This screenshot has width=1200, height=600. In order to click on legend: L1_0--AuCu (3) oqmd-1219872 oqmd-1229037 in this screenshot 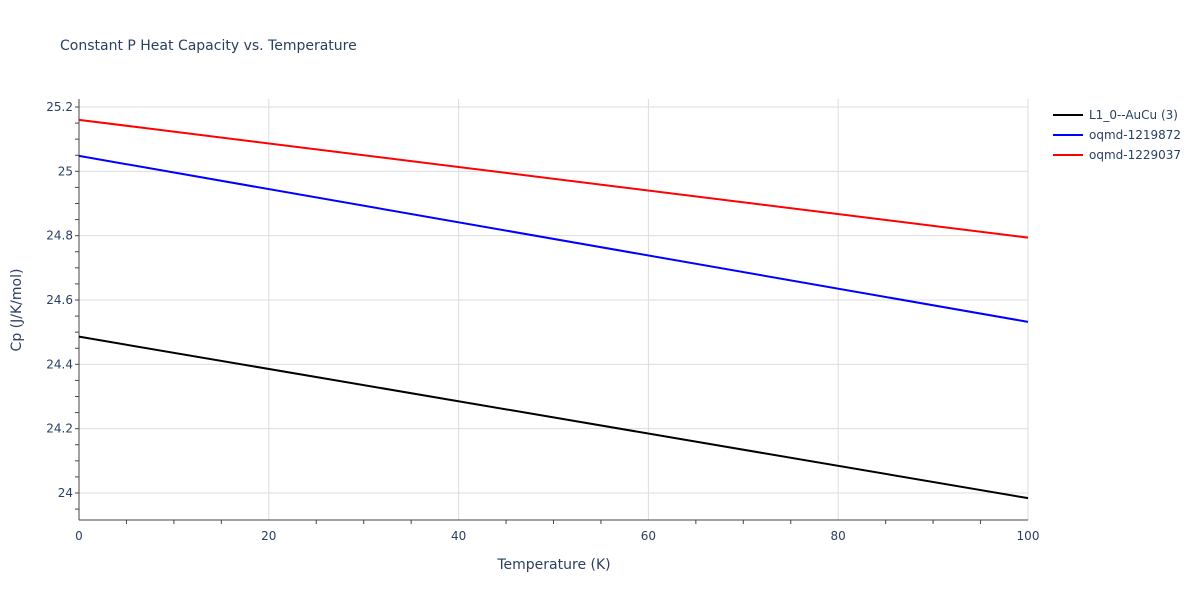, I will do `click(1117, 135)`.